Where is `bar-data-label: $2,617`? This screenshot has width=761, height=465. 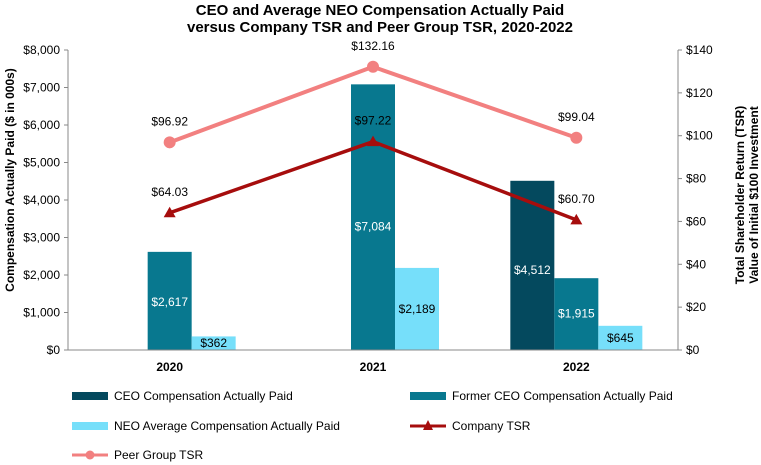 bar-data-label: $2,617 is located at coordinates (169, 302).